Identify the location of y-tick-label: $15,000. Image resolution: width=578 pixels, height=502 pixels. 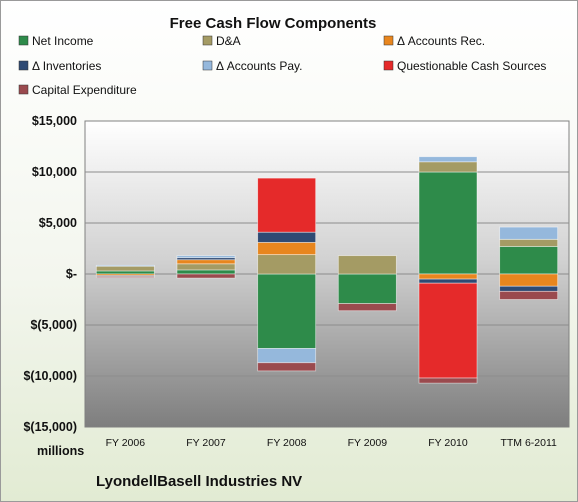
(54, 121).